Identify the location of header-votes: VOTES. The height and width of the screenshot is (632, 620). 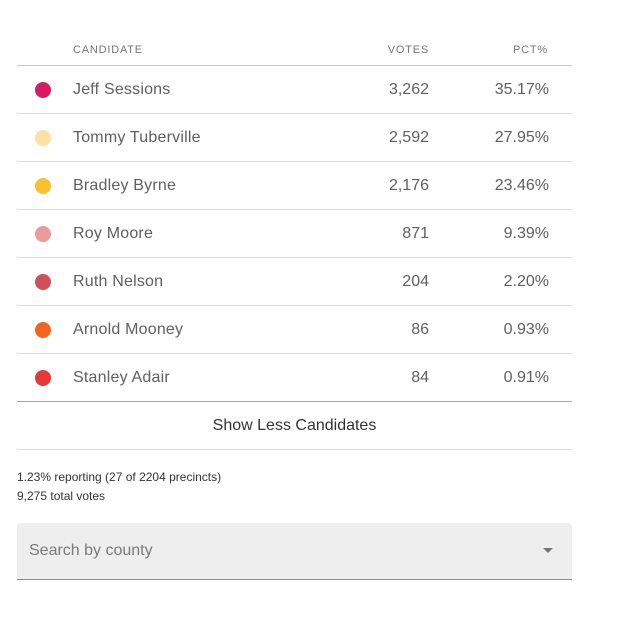
(408, 50).